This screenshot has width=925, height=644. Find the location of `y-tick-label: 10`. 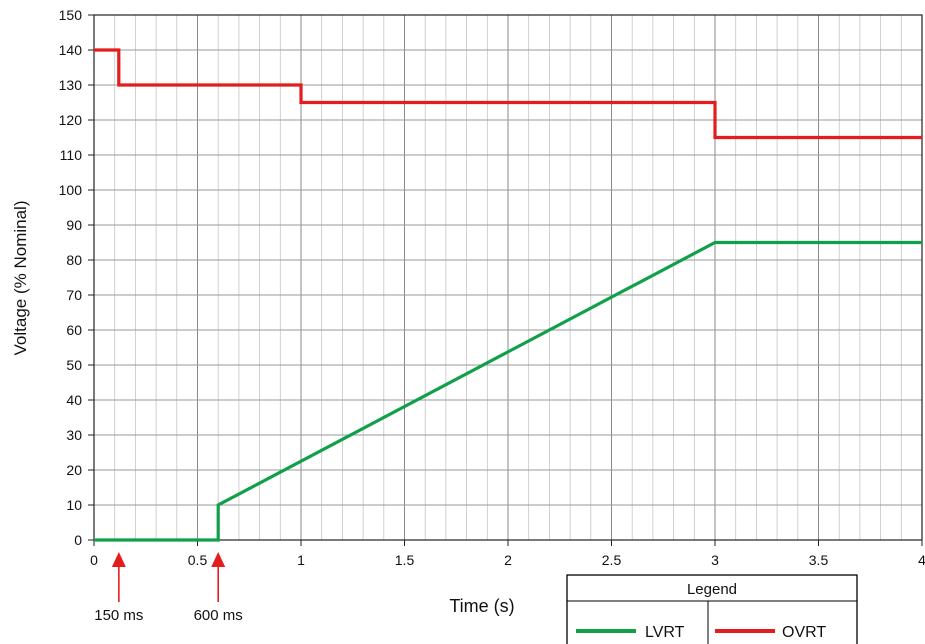

y-tick-label: 10 is located at coordinates (74, 505).